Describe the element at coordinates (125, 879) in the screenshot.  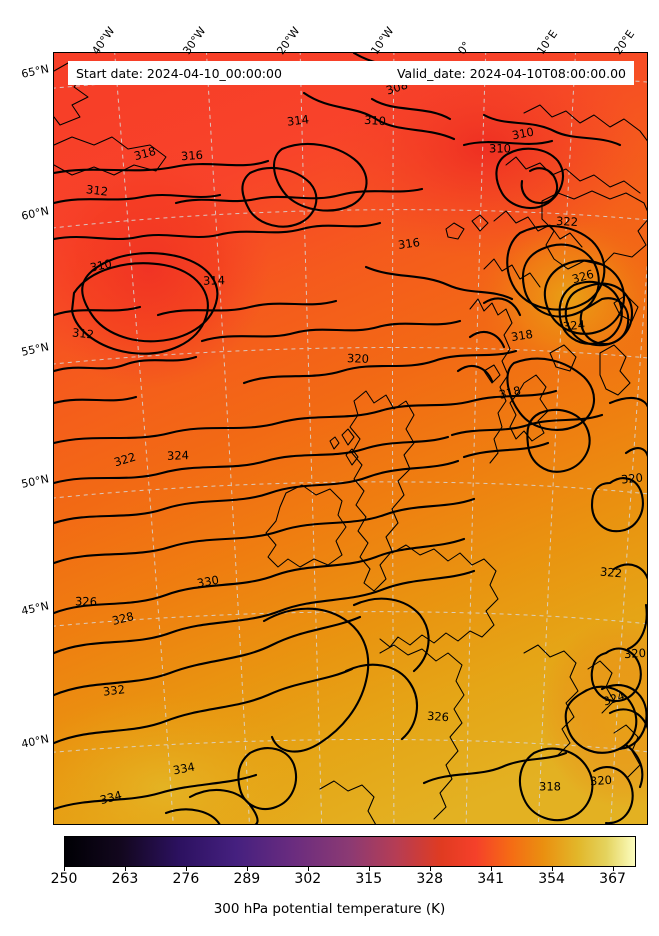
I see `colorbar-tick-label-1: 263` at that location.